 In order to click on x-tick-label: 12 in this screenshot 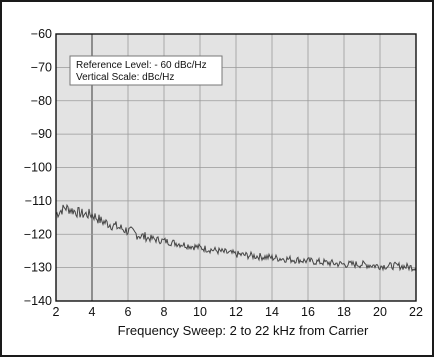, I will do `click(236, 312)`.